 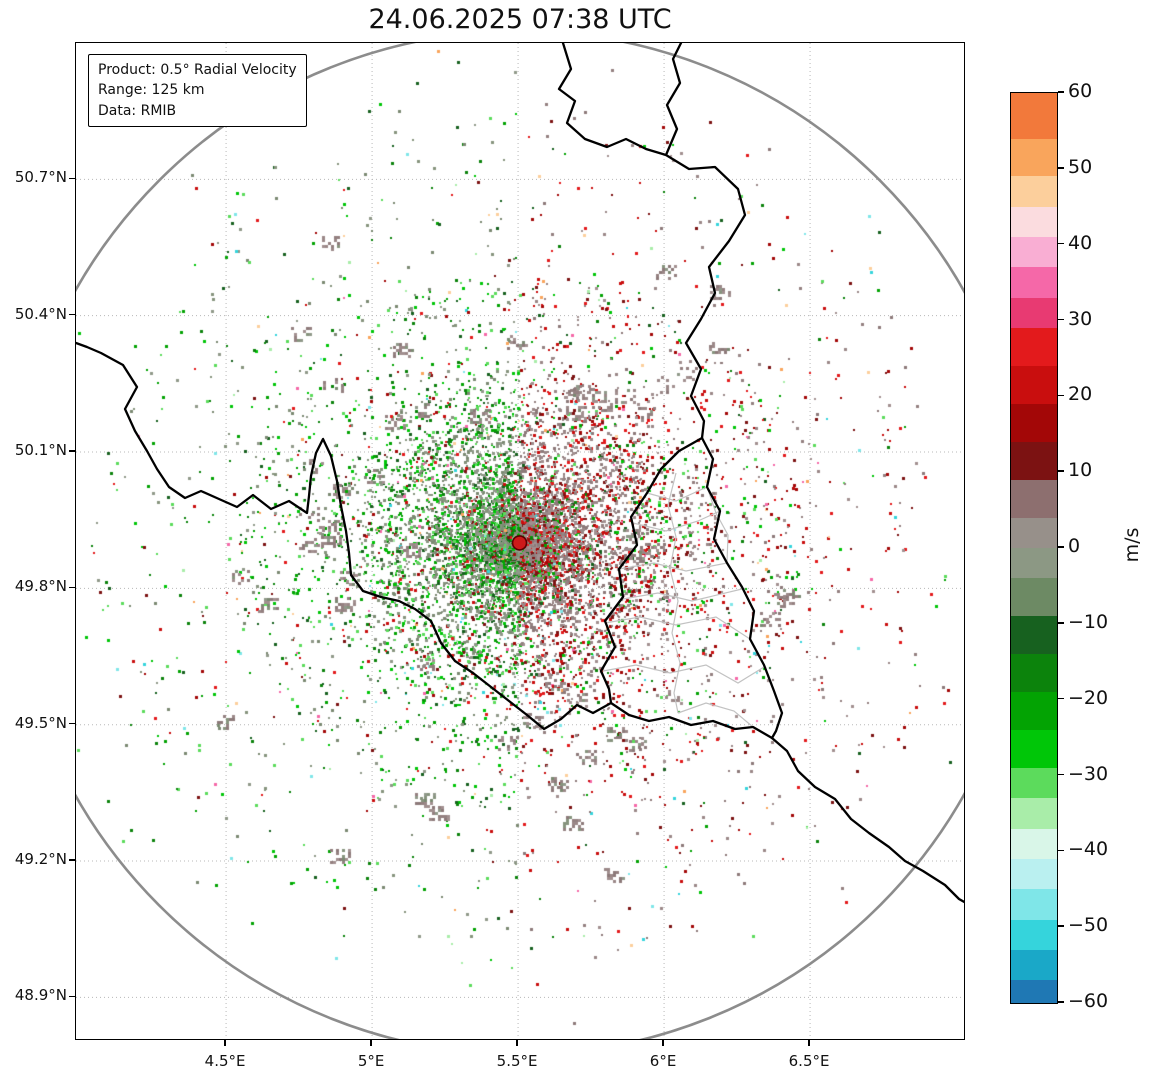 What do you see at coordinates (371, 1061) in the screenshot?
I see `x-tick-label: 5°E` at bounding box center [371, 1061].